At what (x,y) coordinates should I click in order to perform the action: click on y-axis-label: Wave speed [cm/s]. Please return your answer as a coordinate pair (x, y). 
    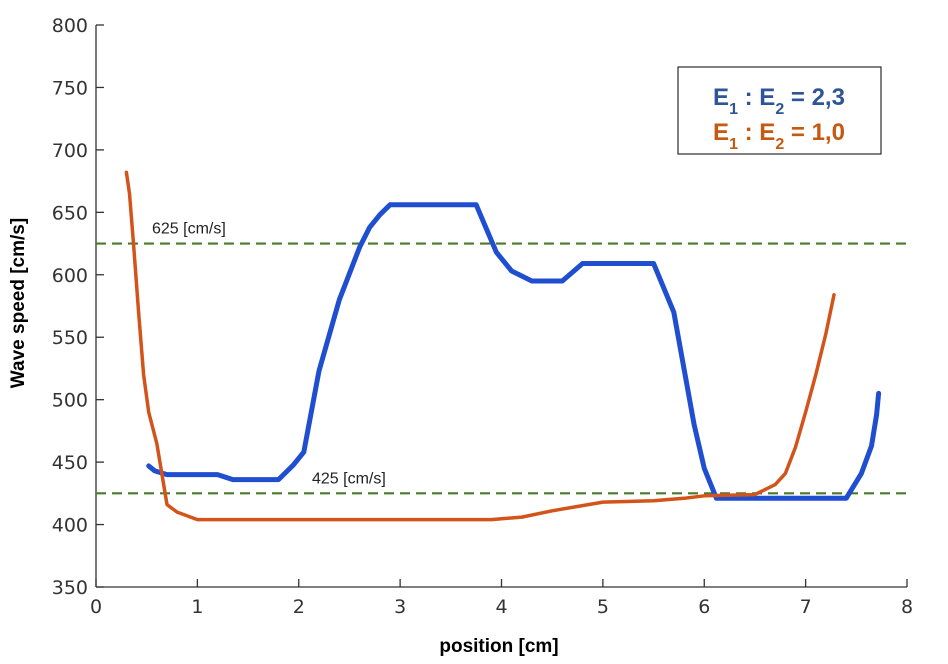
    Looking at the image, I should click on (18, 303).